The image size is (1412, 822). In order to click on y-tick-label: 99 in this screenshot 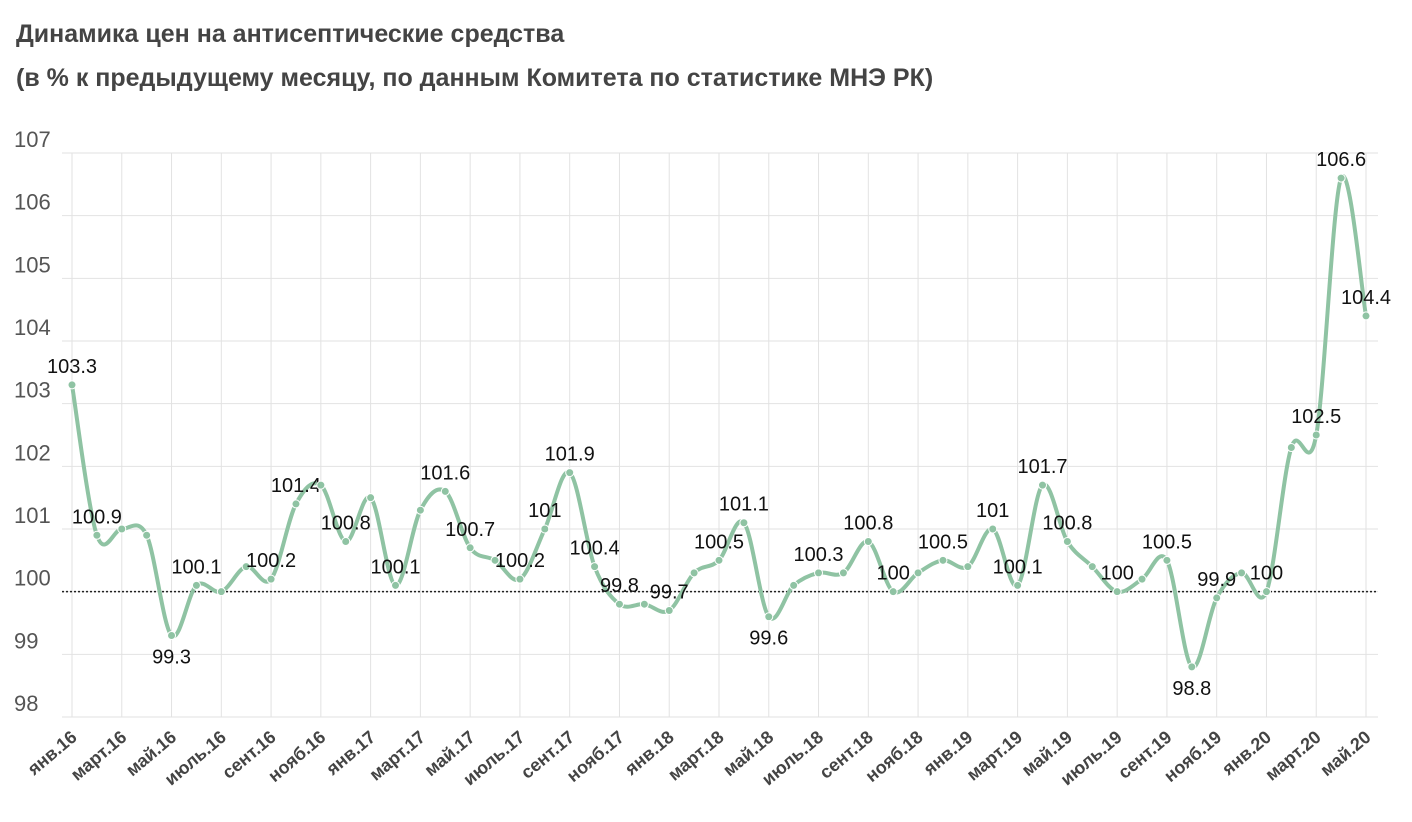, I will do `click(26, 640)`.